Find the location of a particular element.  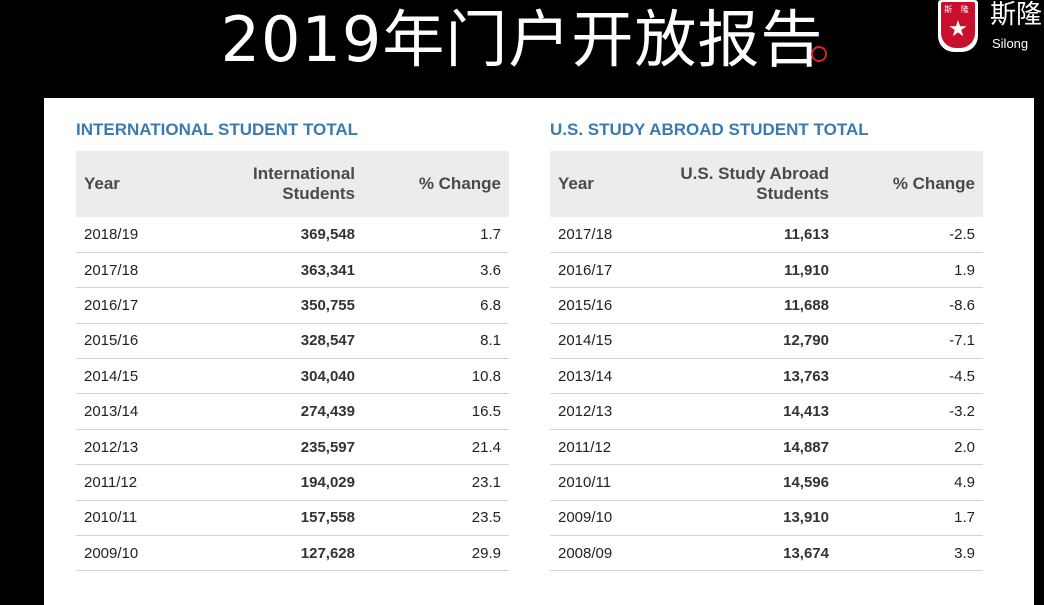

table-row: 2009/10 127,628 29.9 is located at coordinates (292, 553).